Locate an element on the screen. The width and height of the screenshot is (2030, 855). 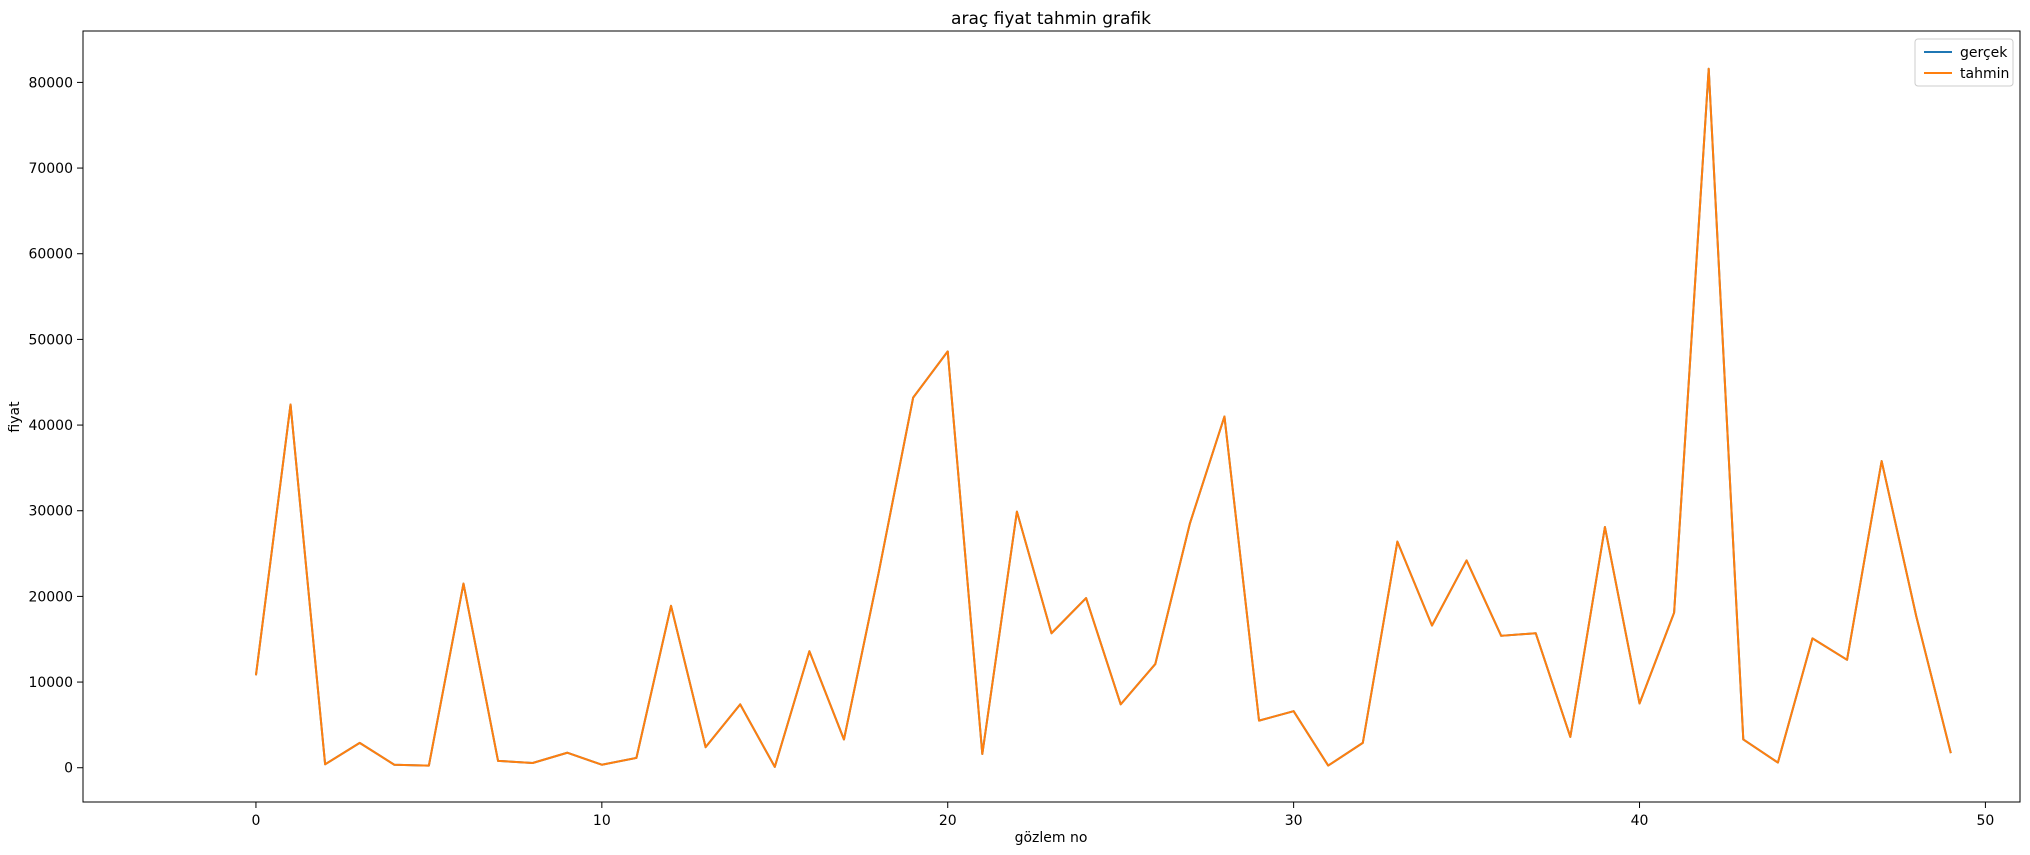
y-tick-label: 40000 is located at coordinates (50, 426).